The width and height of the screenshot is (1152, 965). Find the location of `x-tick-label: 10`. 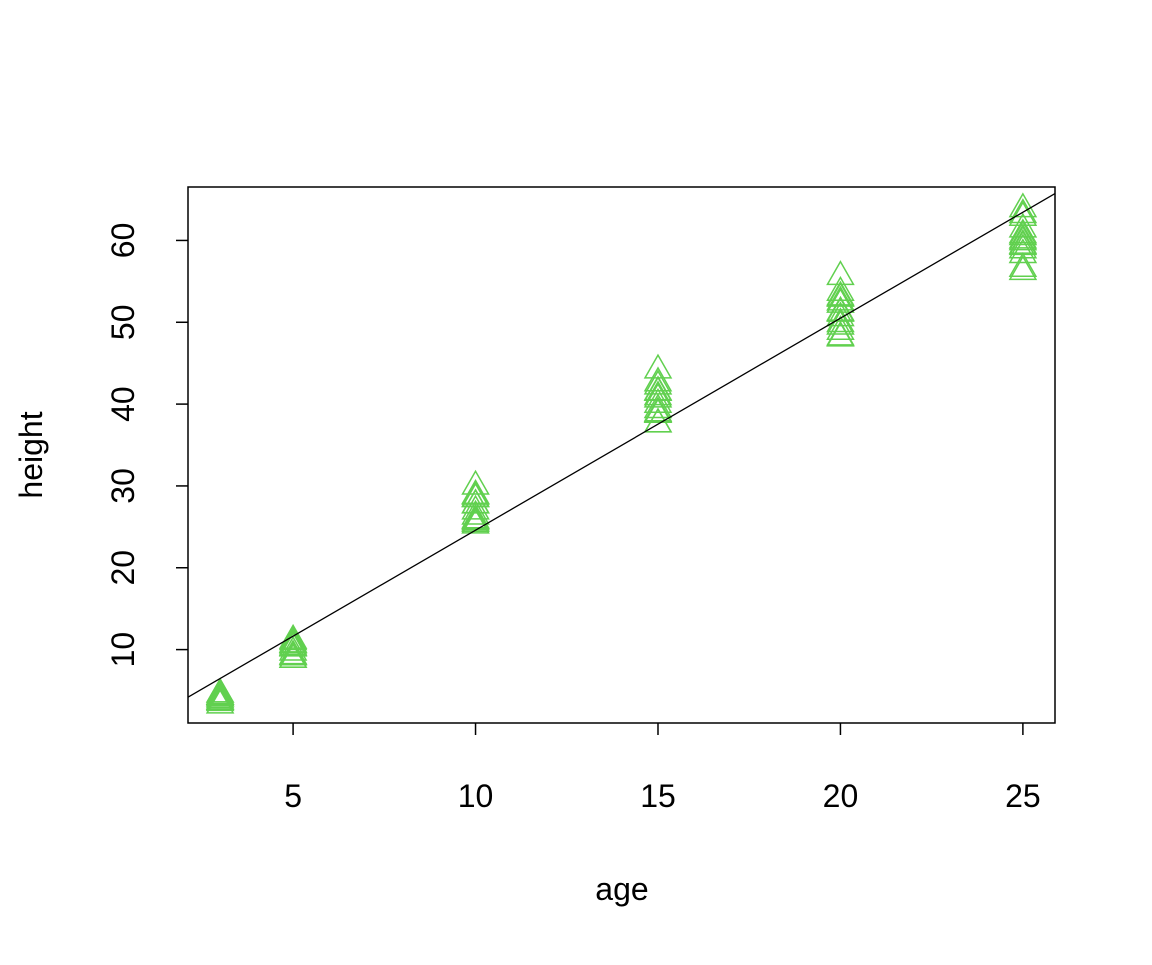

x-tick-label: 10 is located at coordinates (476, 796).